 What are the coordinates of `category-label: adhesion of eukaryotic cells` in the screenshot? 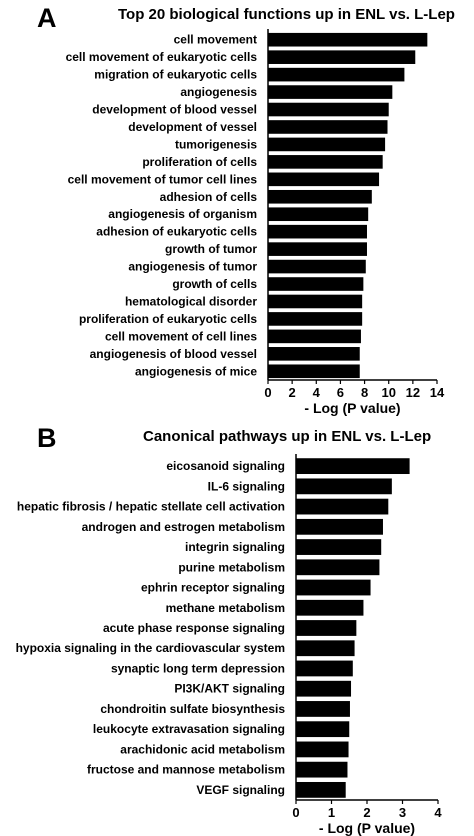 It's located at (176, 232).